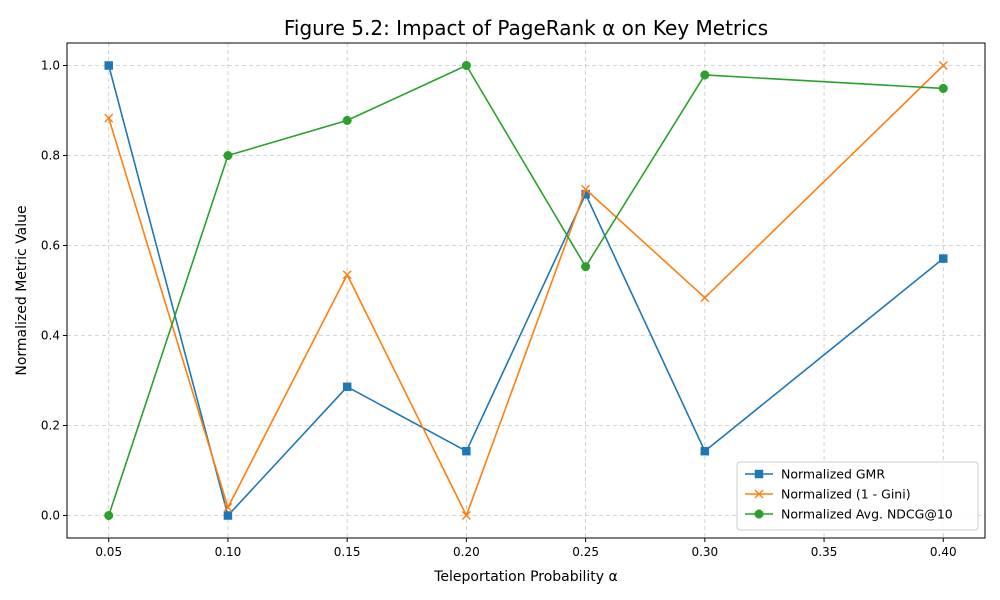 The height and width of the screenshot is (600, 1000). What do you see at coordinates (50, 156) in the screenshot?
I see `y-tick-label: 0.8` at bounding box center [50, 156].